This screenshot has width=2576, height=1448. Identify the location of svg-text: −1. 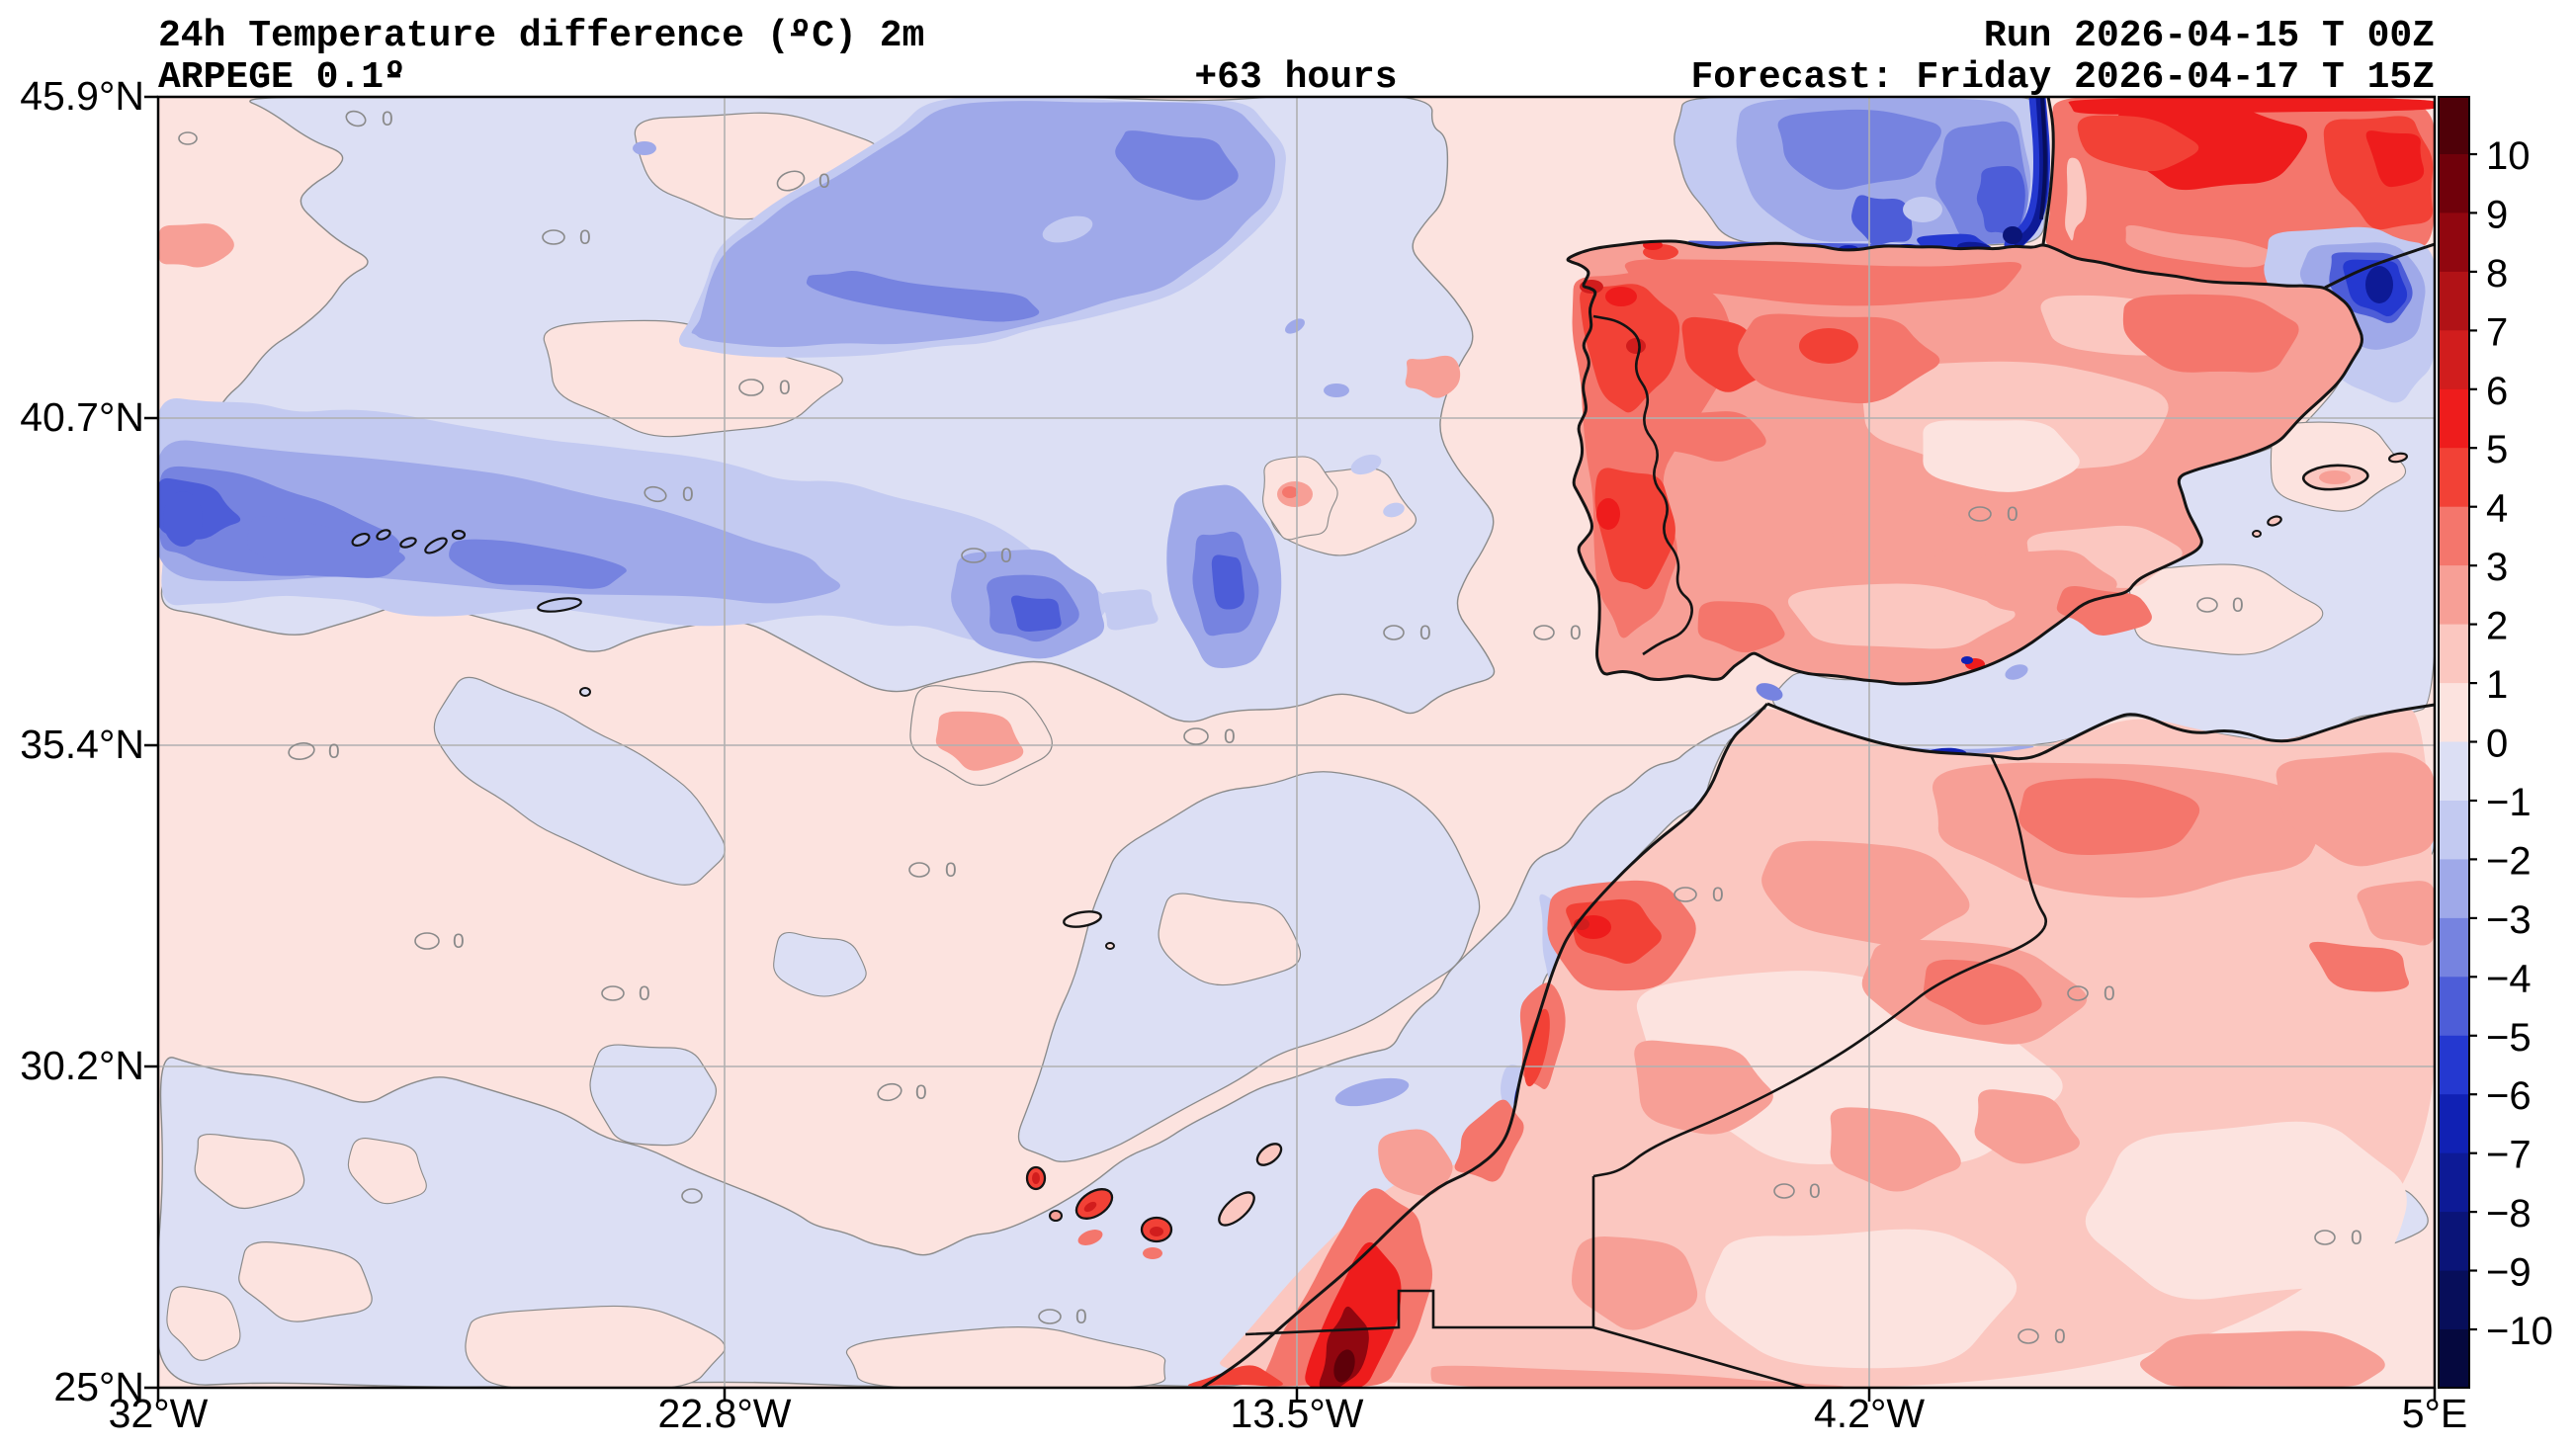
(2509, 802).